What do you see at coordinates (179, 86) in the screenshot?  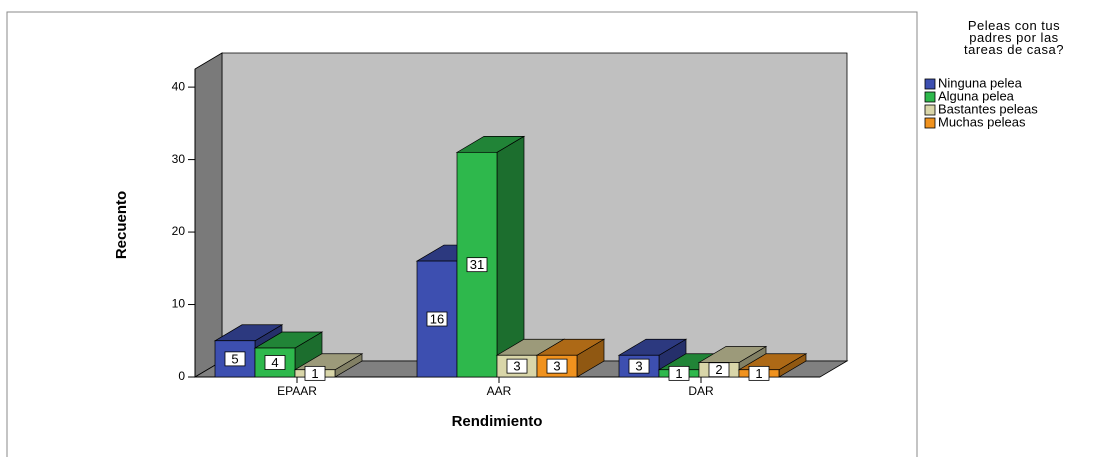 I see `y-tick-label: 40` at bounding box center [179, 86].